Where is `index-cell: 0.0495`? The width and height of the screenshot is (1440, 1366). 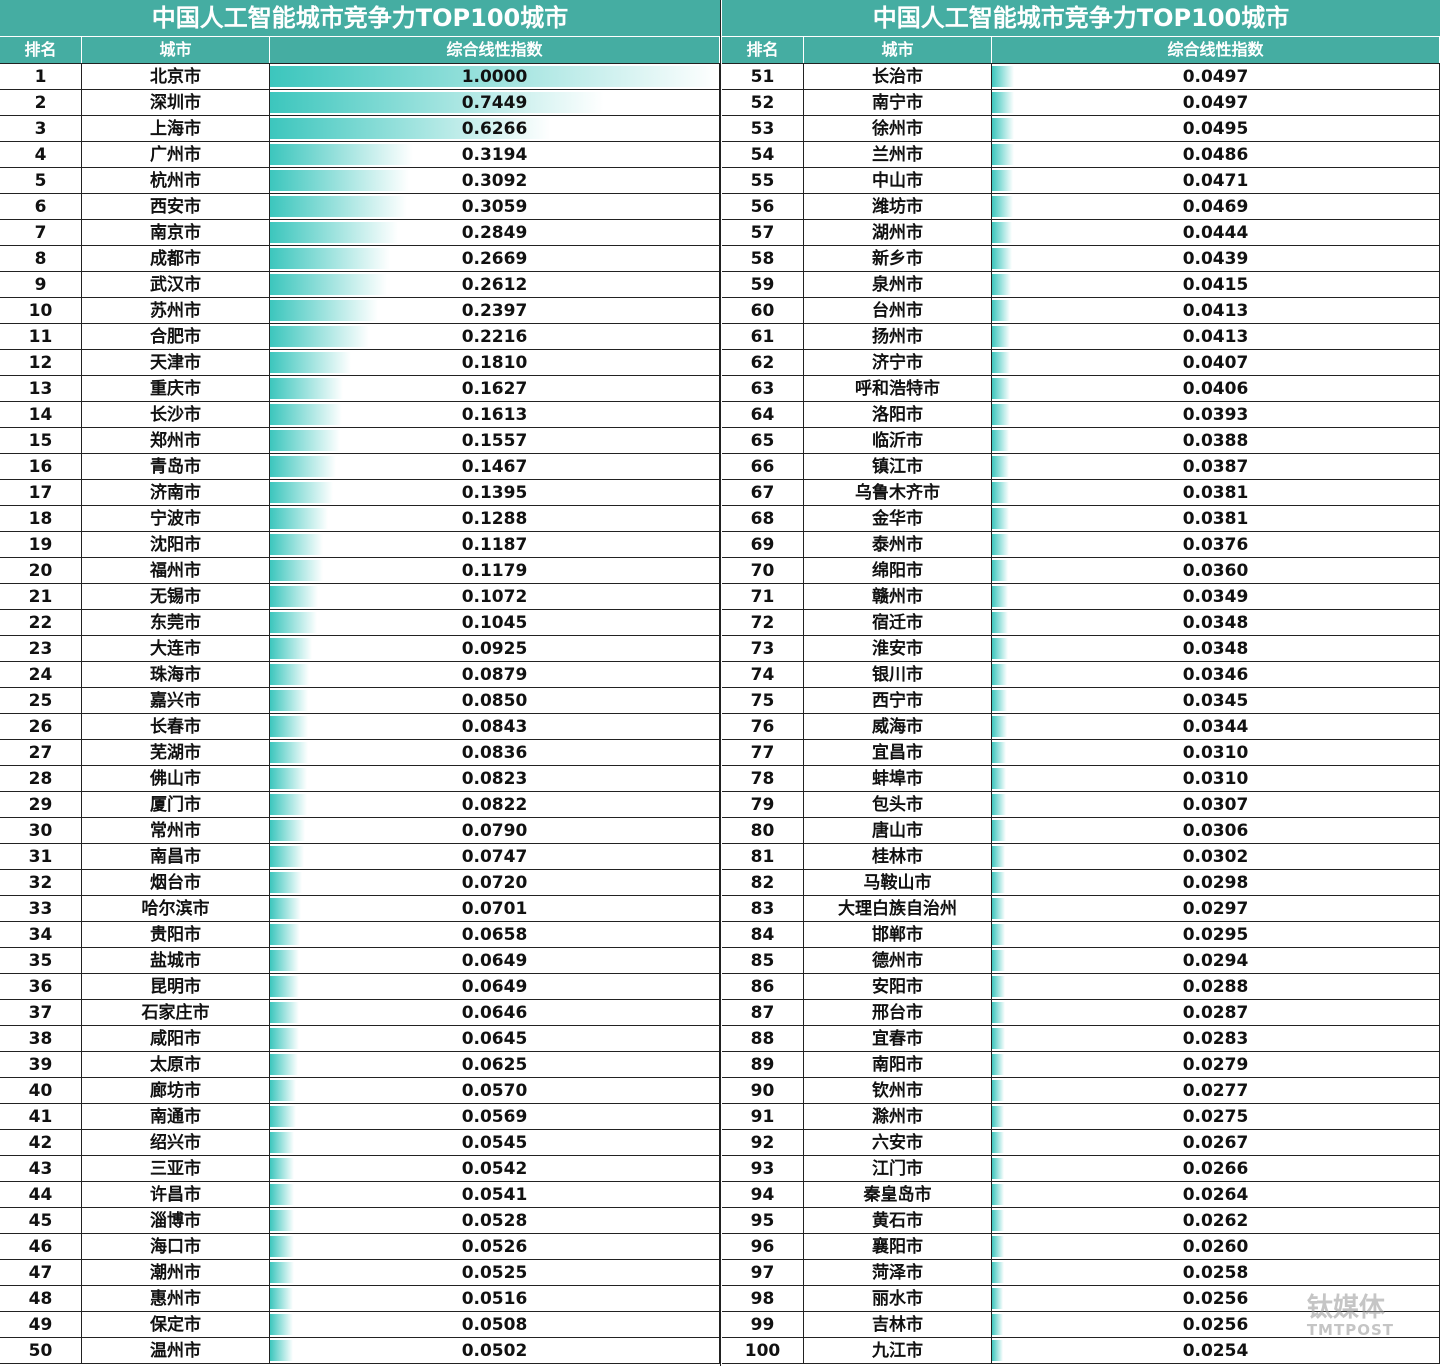
index-cell: 0.0495 is located at coordinates (1216, 128).